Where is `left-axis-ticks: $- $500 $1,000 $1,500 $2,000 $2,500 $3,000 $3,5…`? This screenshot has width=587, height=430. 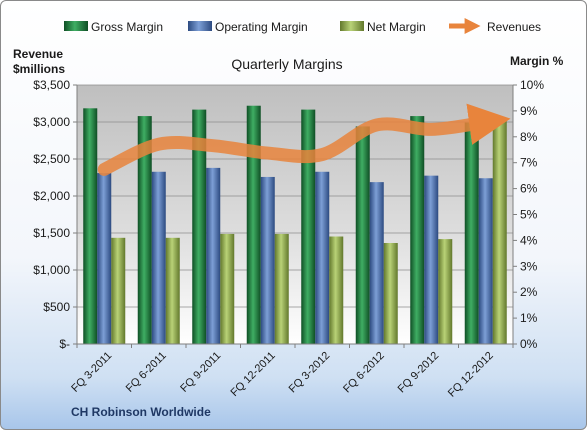
left-axis-ticks: $- $500 $1,000 $1,500 $2,000 $2,500 $3,000 $3,5… is located at coordinates (55, 214).